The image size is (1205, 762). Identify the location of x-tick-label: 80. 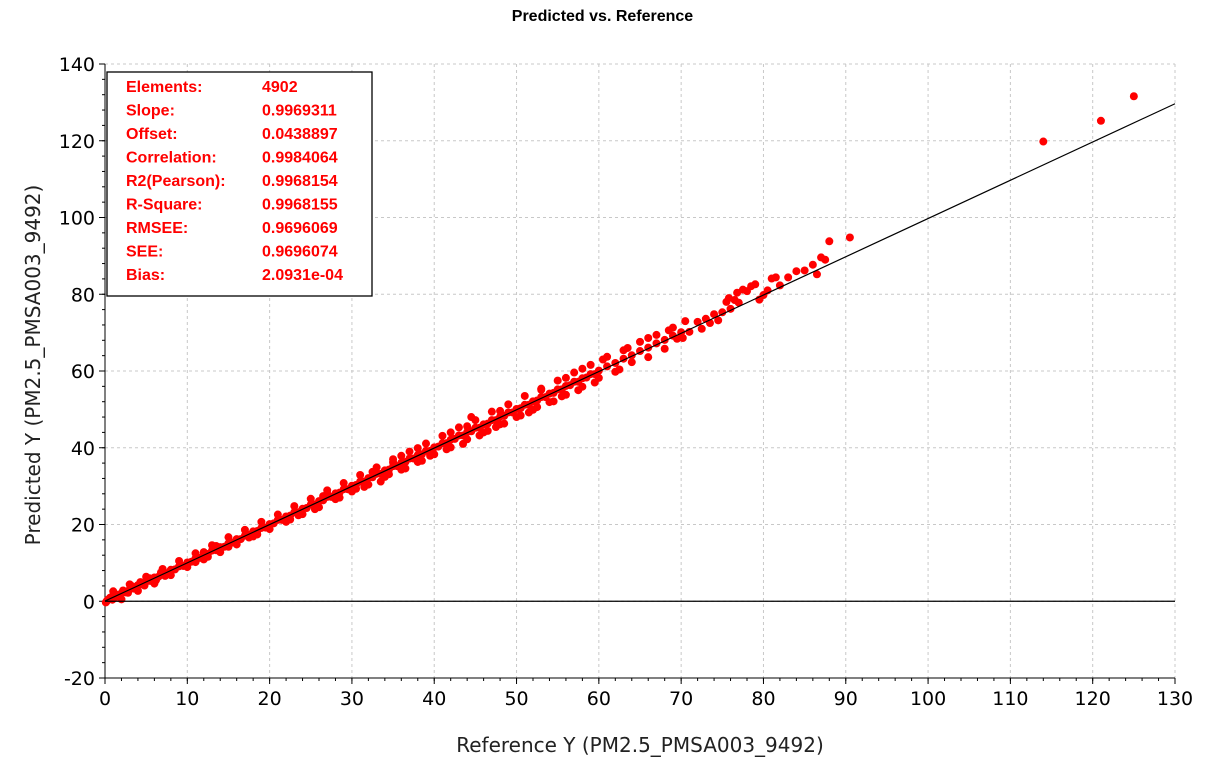
(763, 699).